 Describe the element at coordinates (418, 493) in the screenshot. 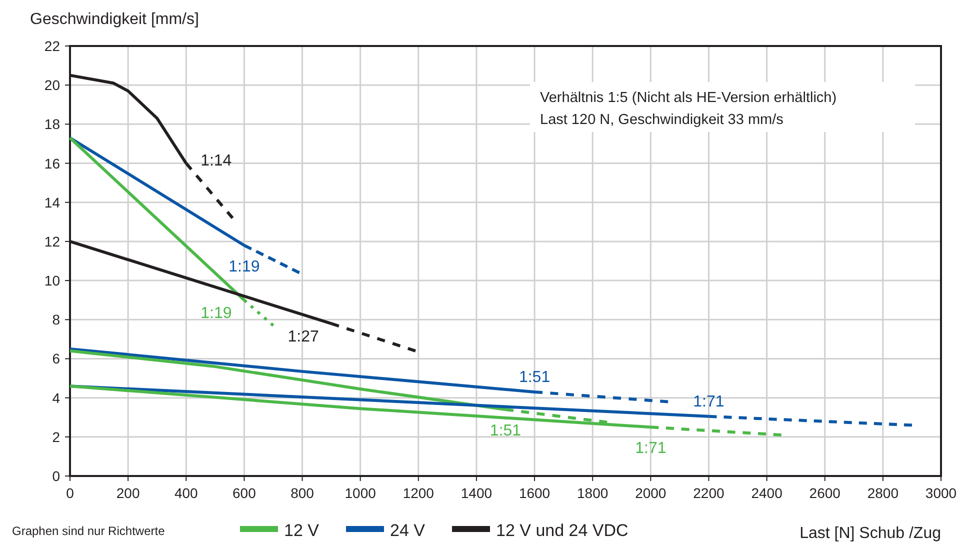

I see `x-tick-label: 1200` at that location.